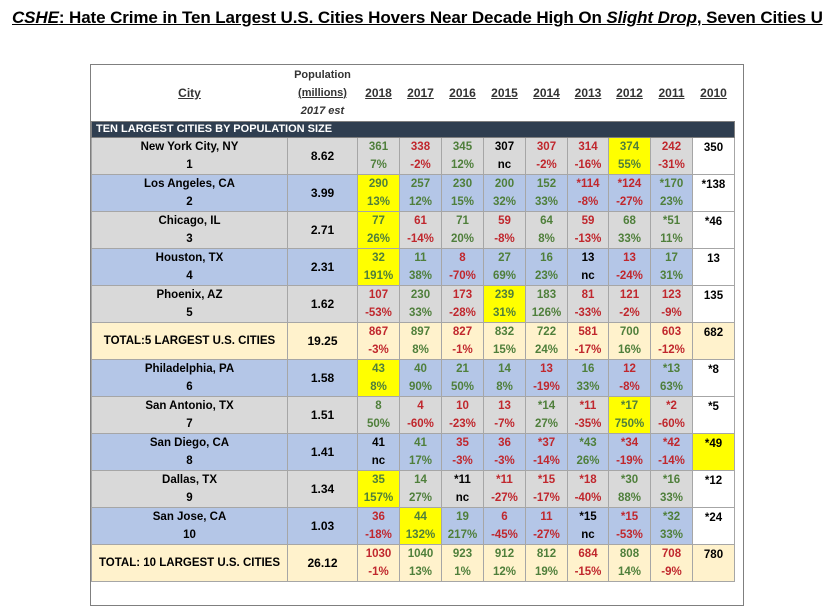 The height and width of the screenshot is (606, 824). What do you see at coordinates (378, 571) in the screenshot?
I see `pct-change: -1%` at bounding box center [378, 571].